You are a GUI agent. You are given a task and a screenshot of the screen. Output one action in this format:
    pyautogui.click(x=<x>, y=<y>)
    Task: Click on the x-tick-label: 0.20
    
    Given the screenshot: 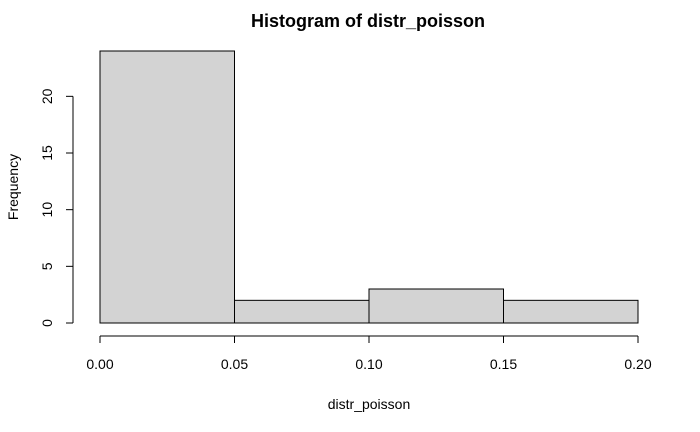 What is the action you would take?
    pyautogui.click(x=637, y=364)
    